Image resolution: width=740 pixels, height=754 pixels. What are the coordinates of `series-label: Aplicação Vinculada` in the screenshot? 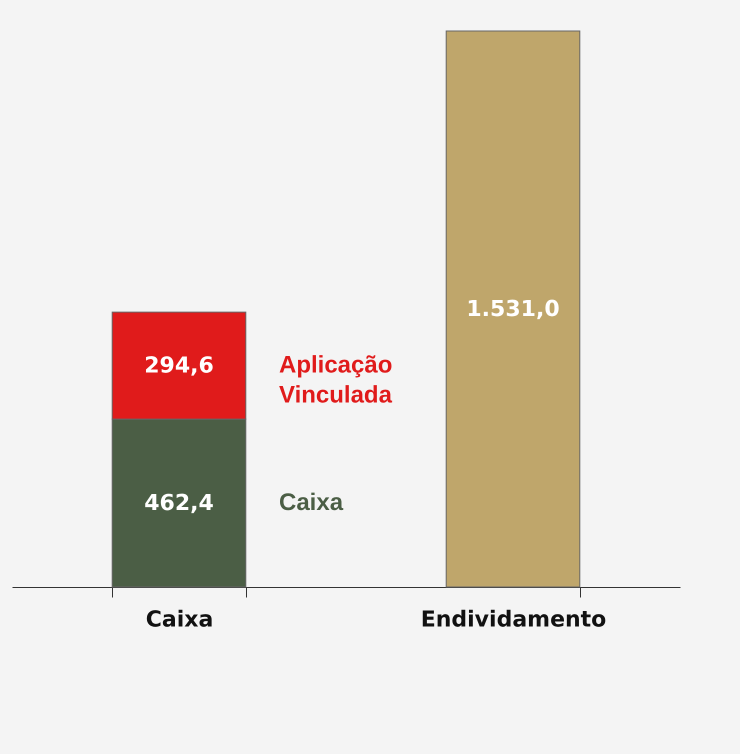 It's located at (336, 380).